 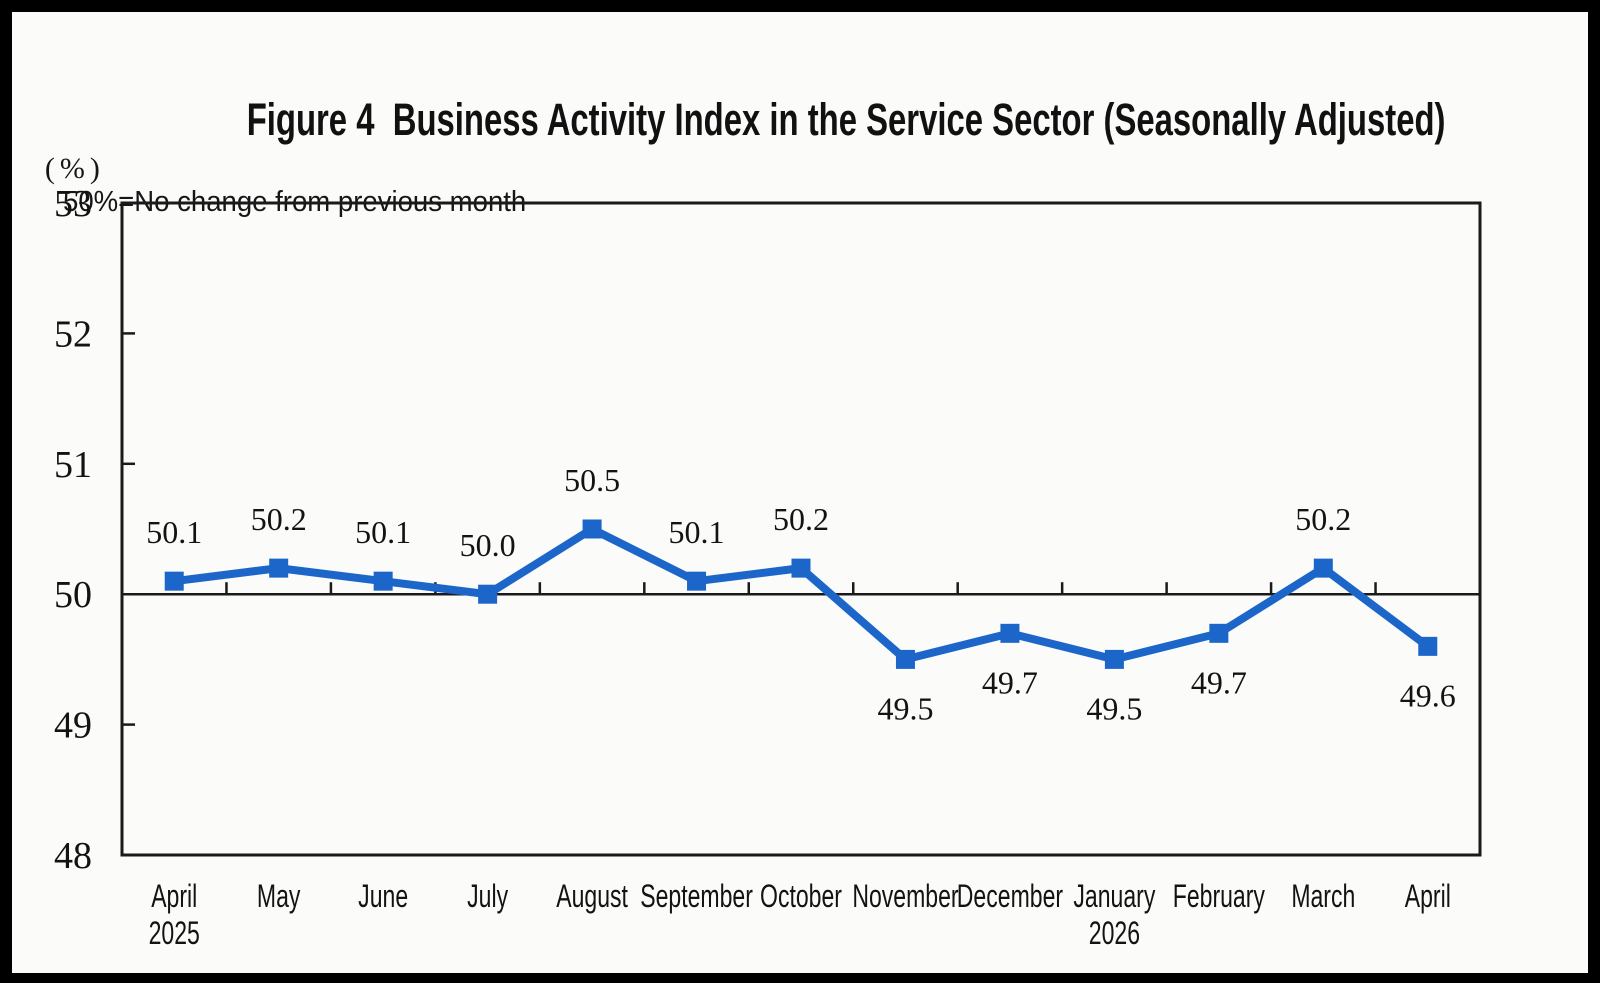 I want to click on x-year-label: 2025, so click(x=174, y=933).